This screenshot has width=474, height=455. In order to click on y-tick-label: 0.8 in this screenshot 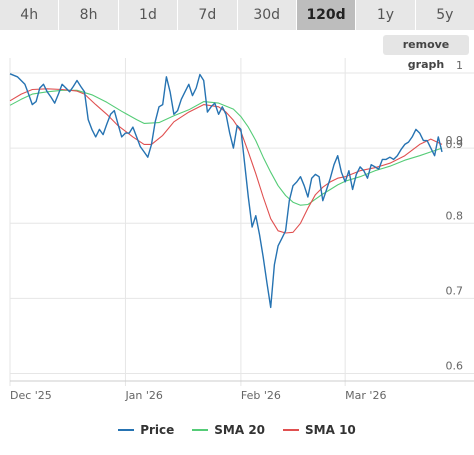, I will do `click(455, 215)`.